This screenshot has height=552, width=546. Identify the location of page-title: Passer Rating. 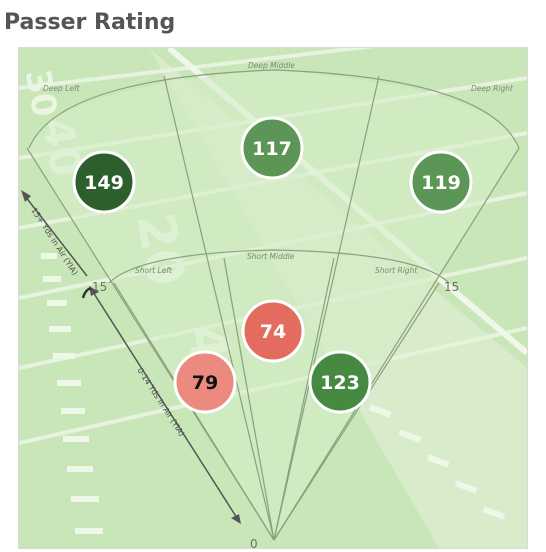
(90, 22).